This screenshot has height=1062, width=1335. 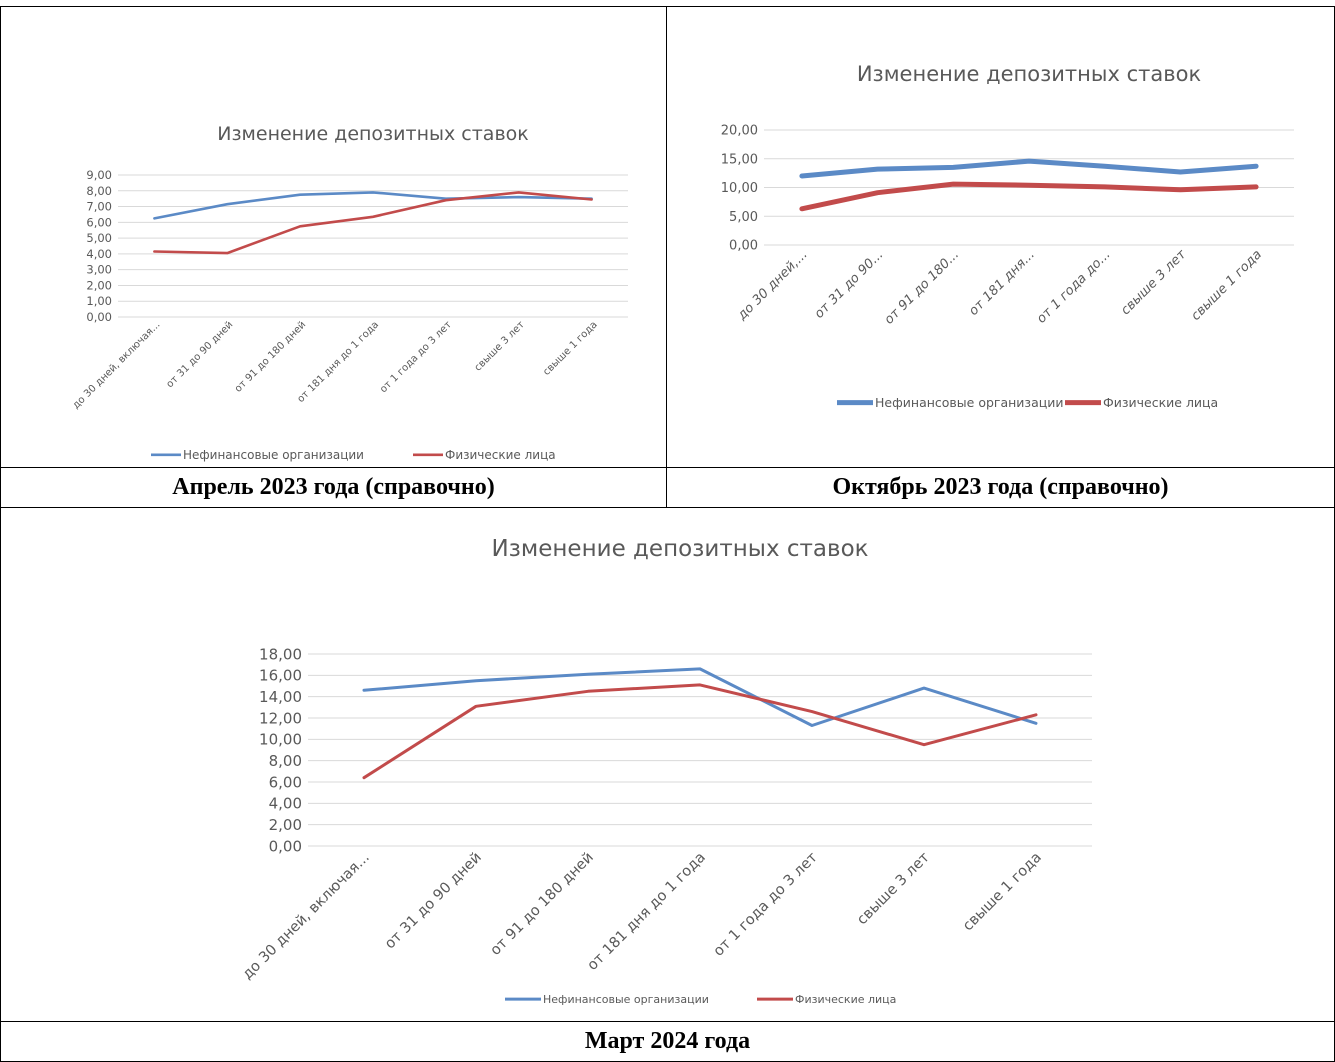 What do you see at coordinates (739, 159) in the screenshot?
I see `y-tick-label: 15,00` at bounding box center [739, 159].